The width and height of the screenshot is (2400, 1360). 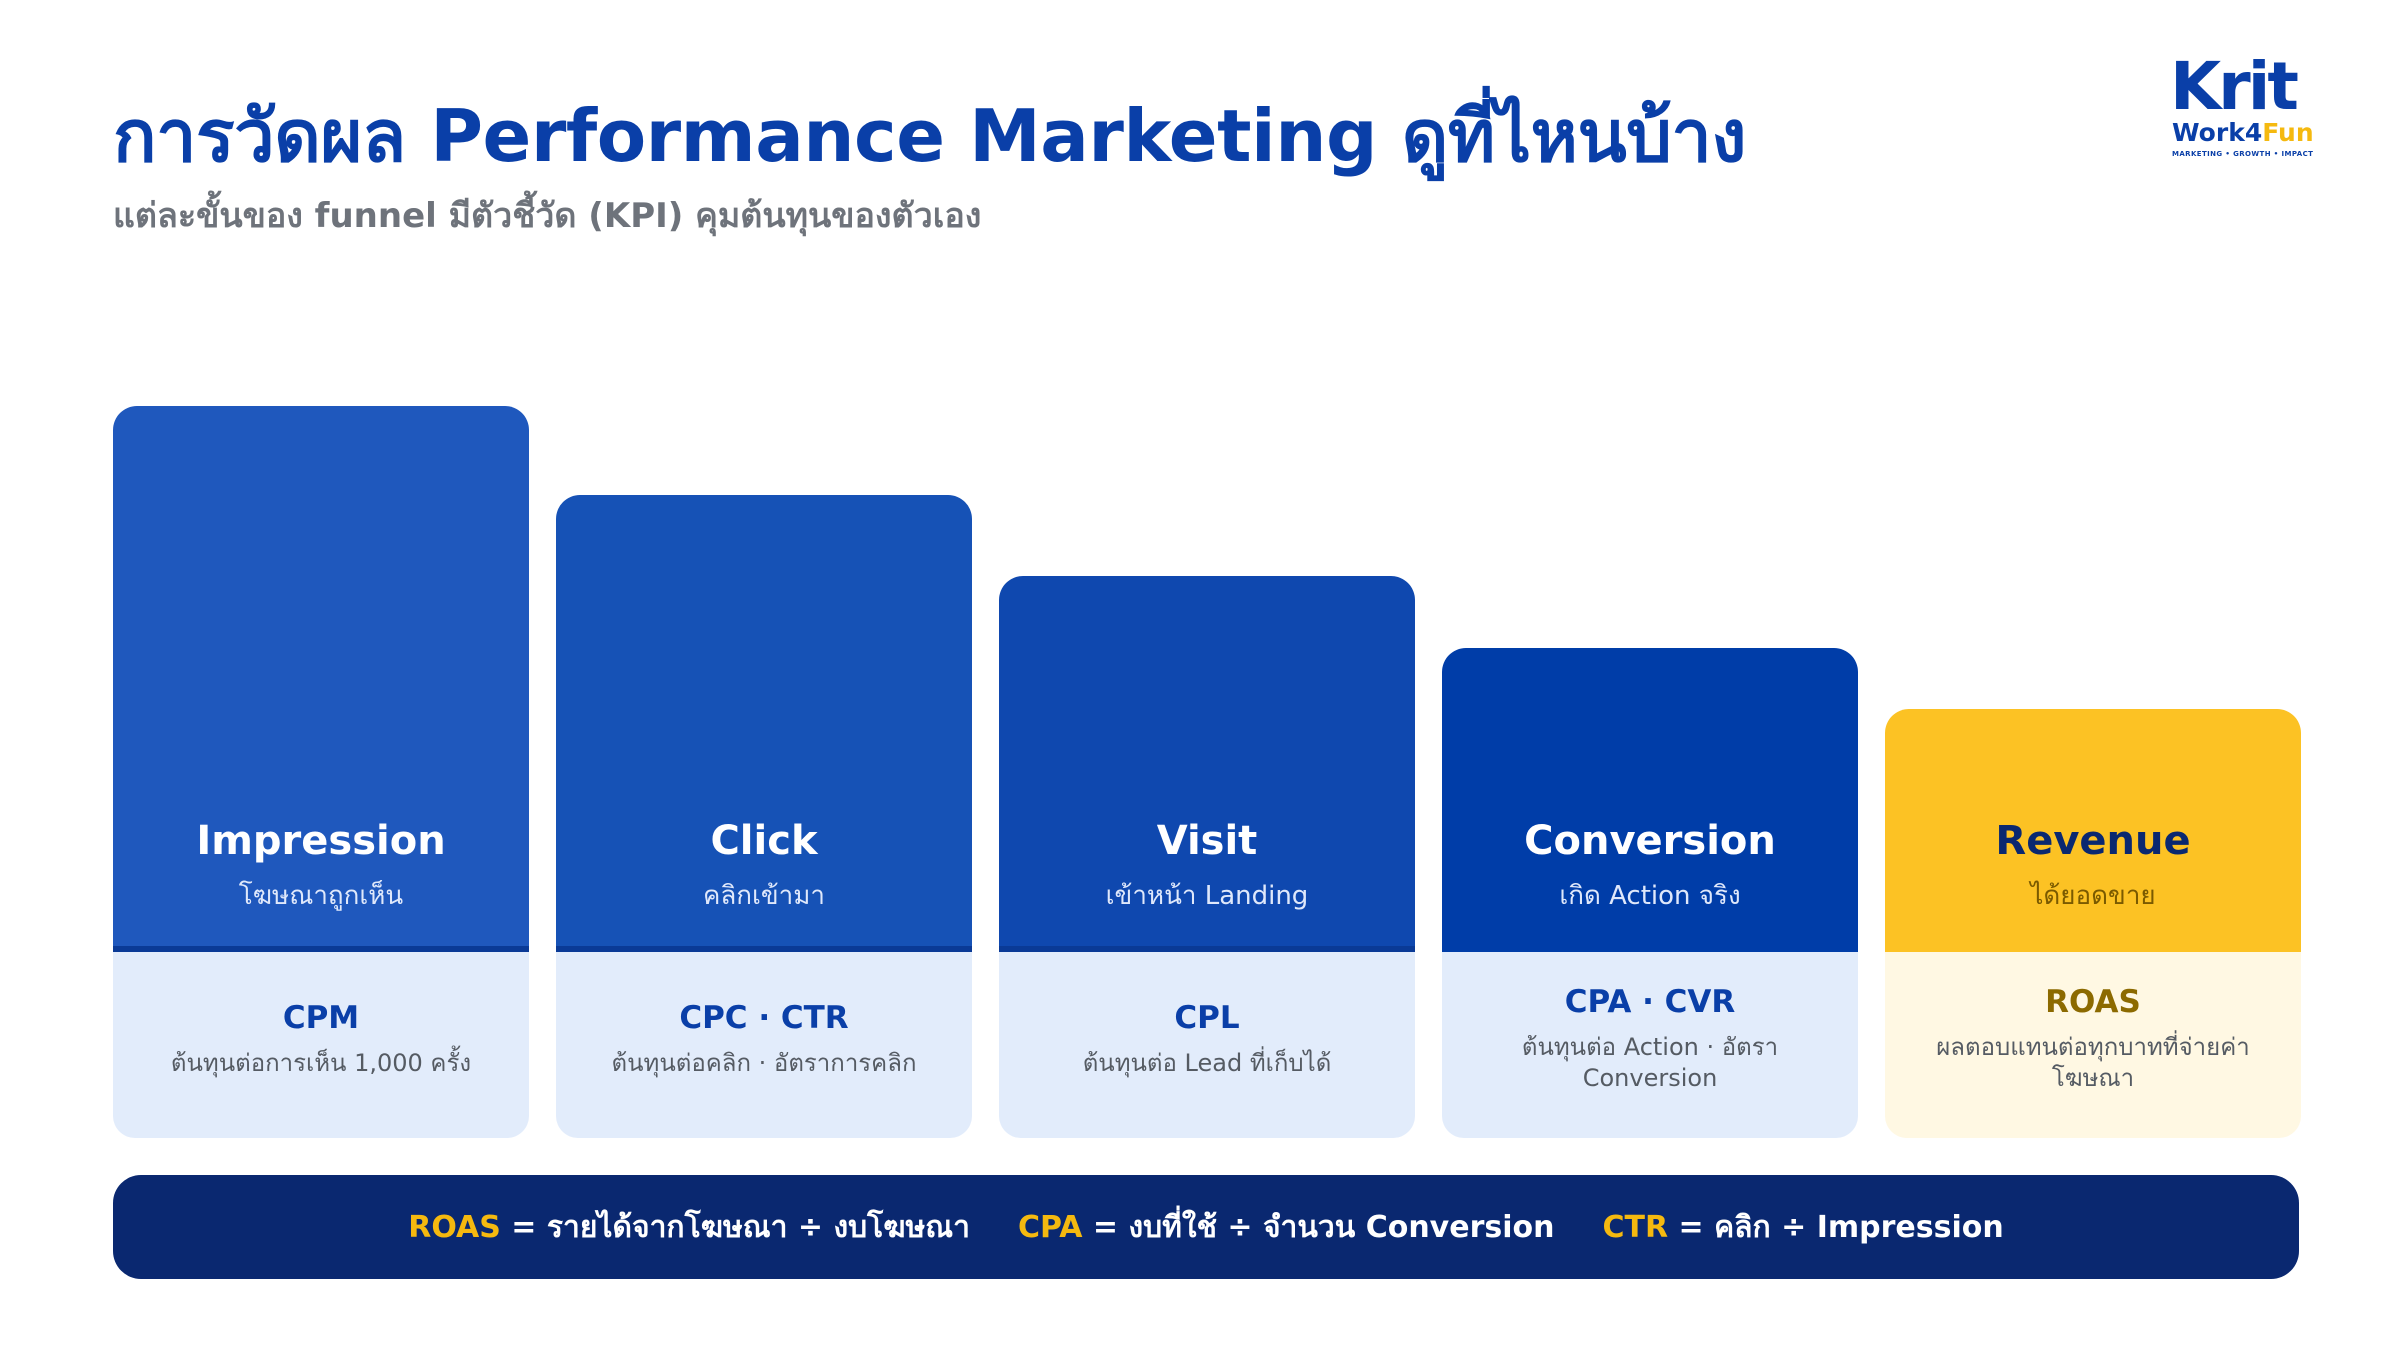 What do you see at coordinates (1207, 1063) in the screenshot?
I see `kpi-desc: ต้นทุนต่อ Lead ที่เก็บได้` at bounding box center [1207, 1063].